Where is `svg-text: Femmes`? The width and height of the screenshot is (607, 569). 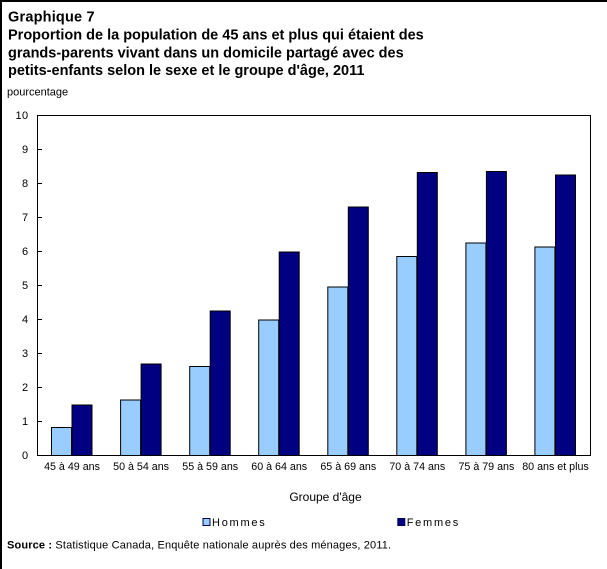
svg-text: Femmes is located at coordinates (433, 523).